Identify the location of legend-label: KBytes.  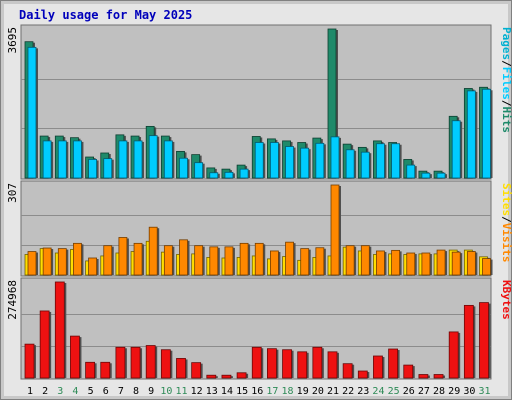
(506, 300).